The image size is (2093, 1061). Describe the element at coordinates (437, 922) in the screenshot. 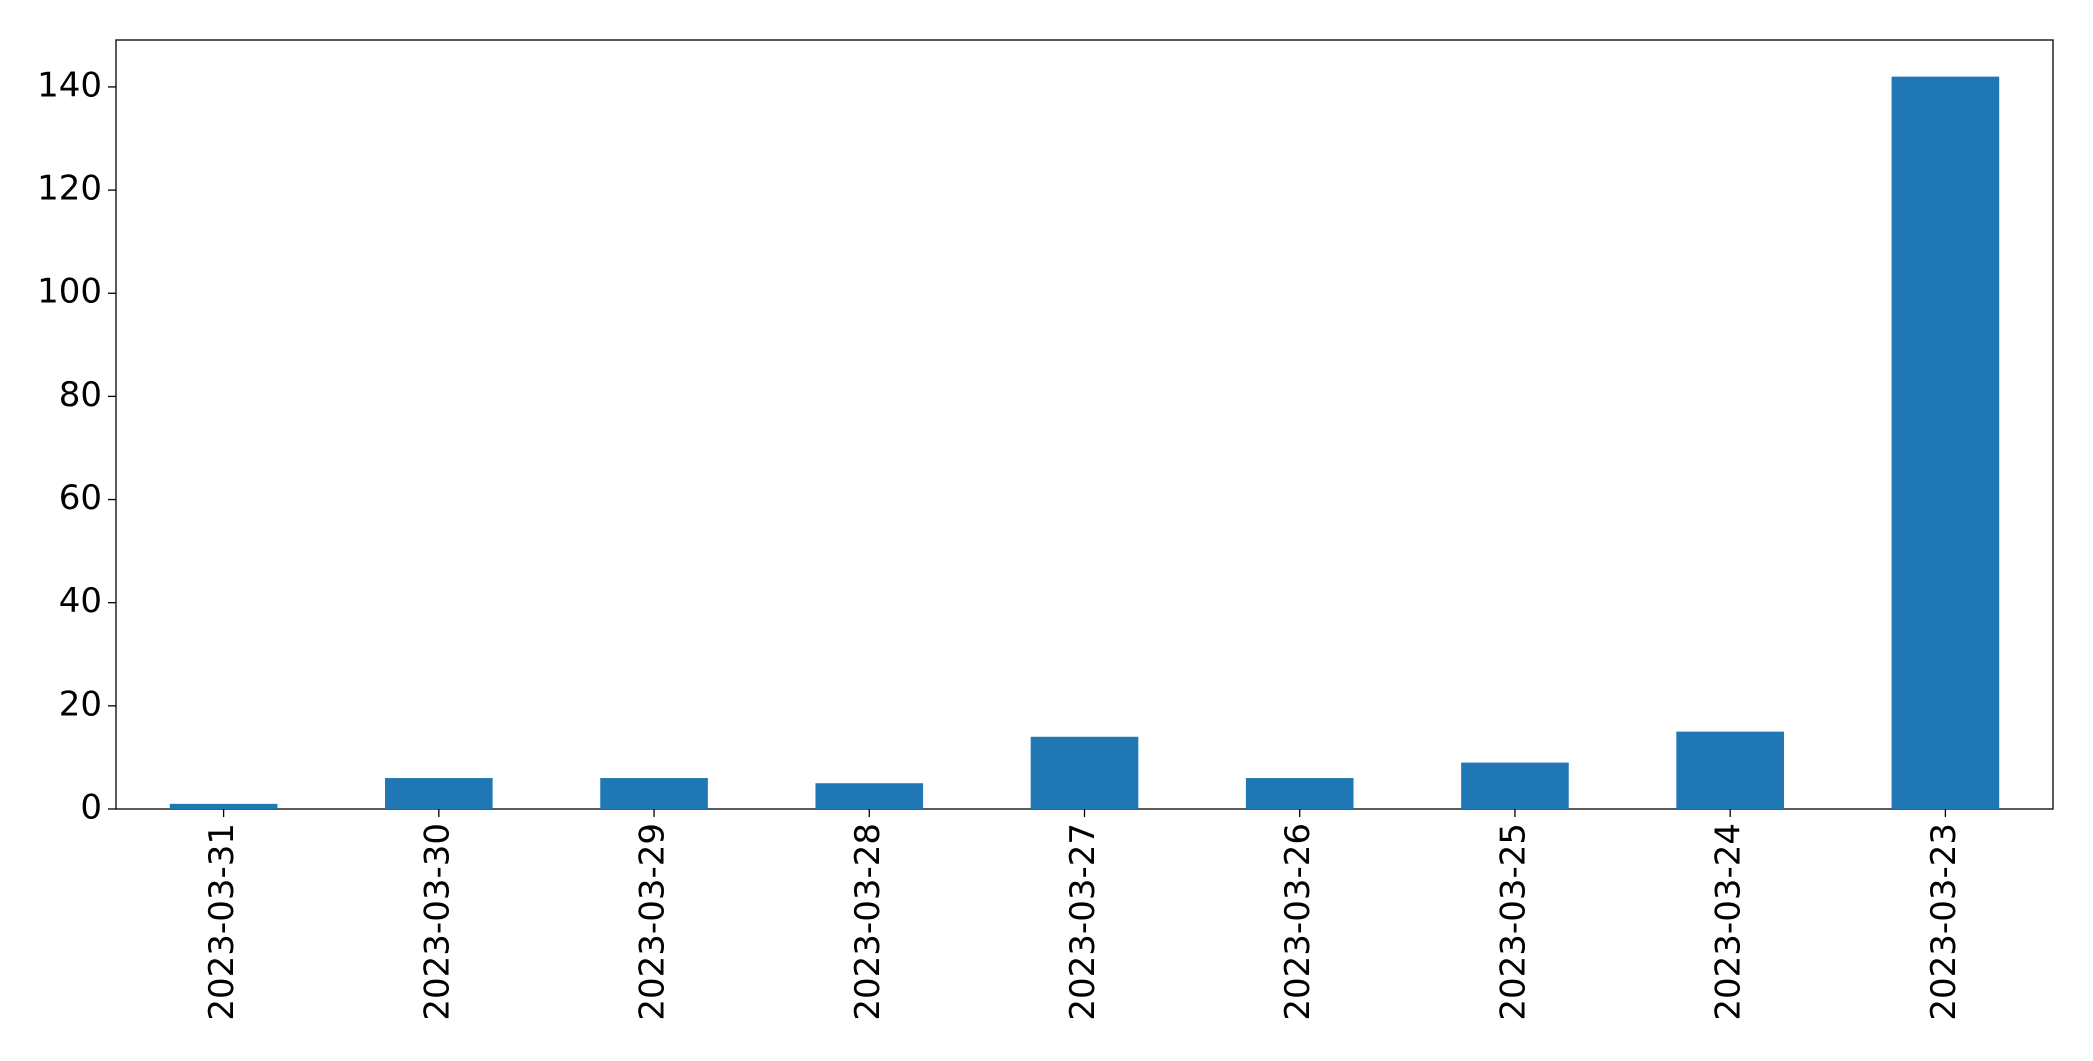

I see `x-tick-label: 2023-03-30` at that location.